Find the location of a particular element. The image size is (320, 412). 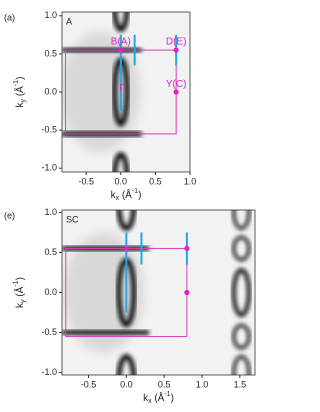

panel-title: A is located at coordinates (69, 21).